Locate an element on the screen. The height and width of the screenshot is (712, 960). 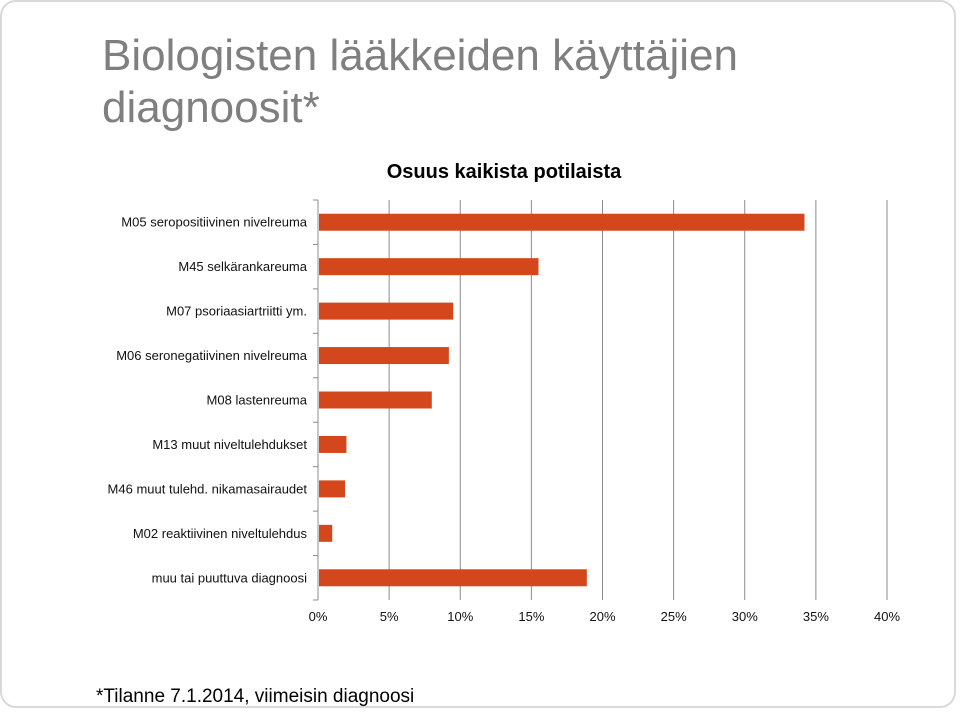
x-tick-label: 30% is located at coordinates (745, 616).